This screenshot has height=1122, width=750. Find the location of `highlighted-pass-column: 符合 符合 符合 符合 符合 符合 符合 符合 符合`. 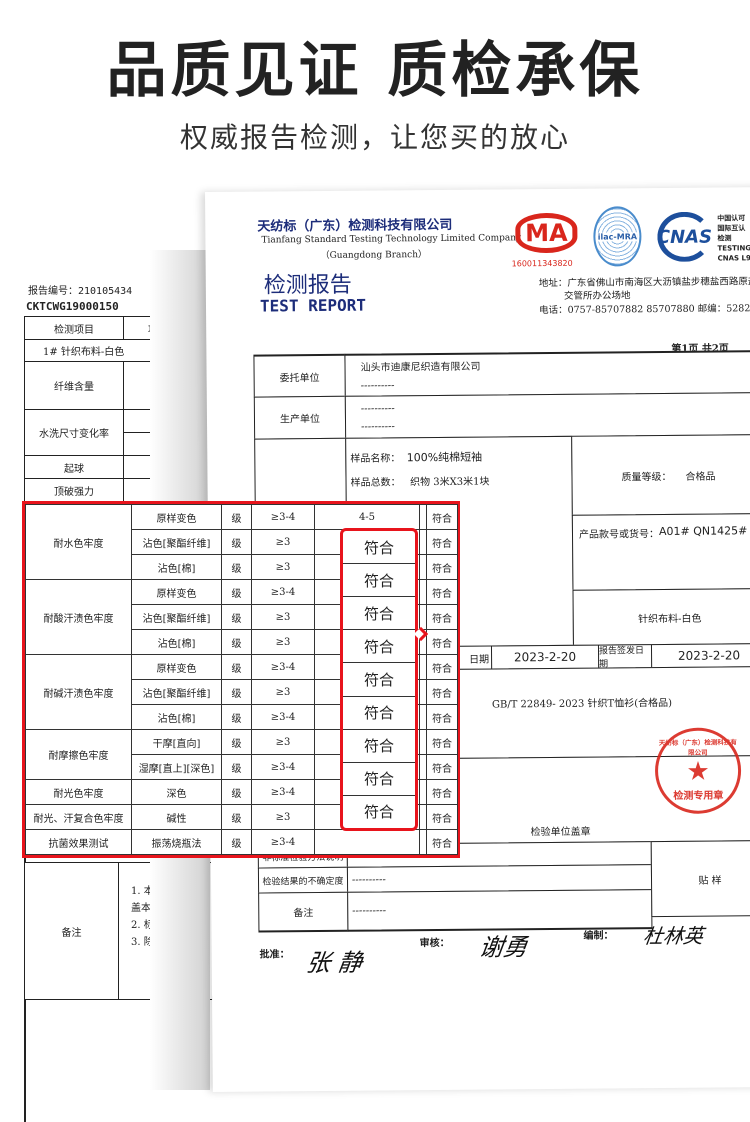

highlighted-pass-column: 符合 符合 符合 符合 符合 符合 符合 符合 符合 is located at coordinates (379, 679).